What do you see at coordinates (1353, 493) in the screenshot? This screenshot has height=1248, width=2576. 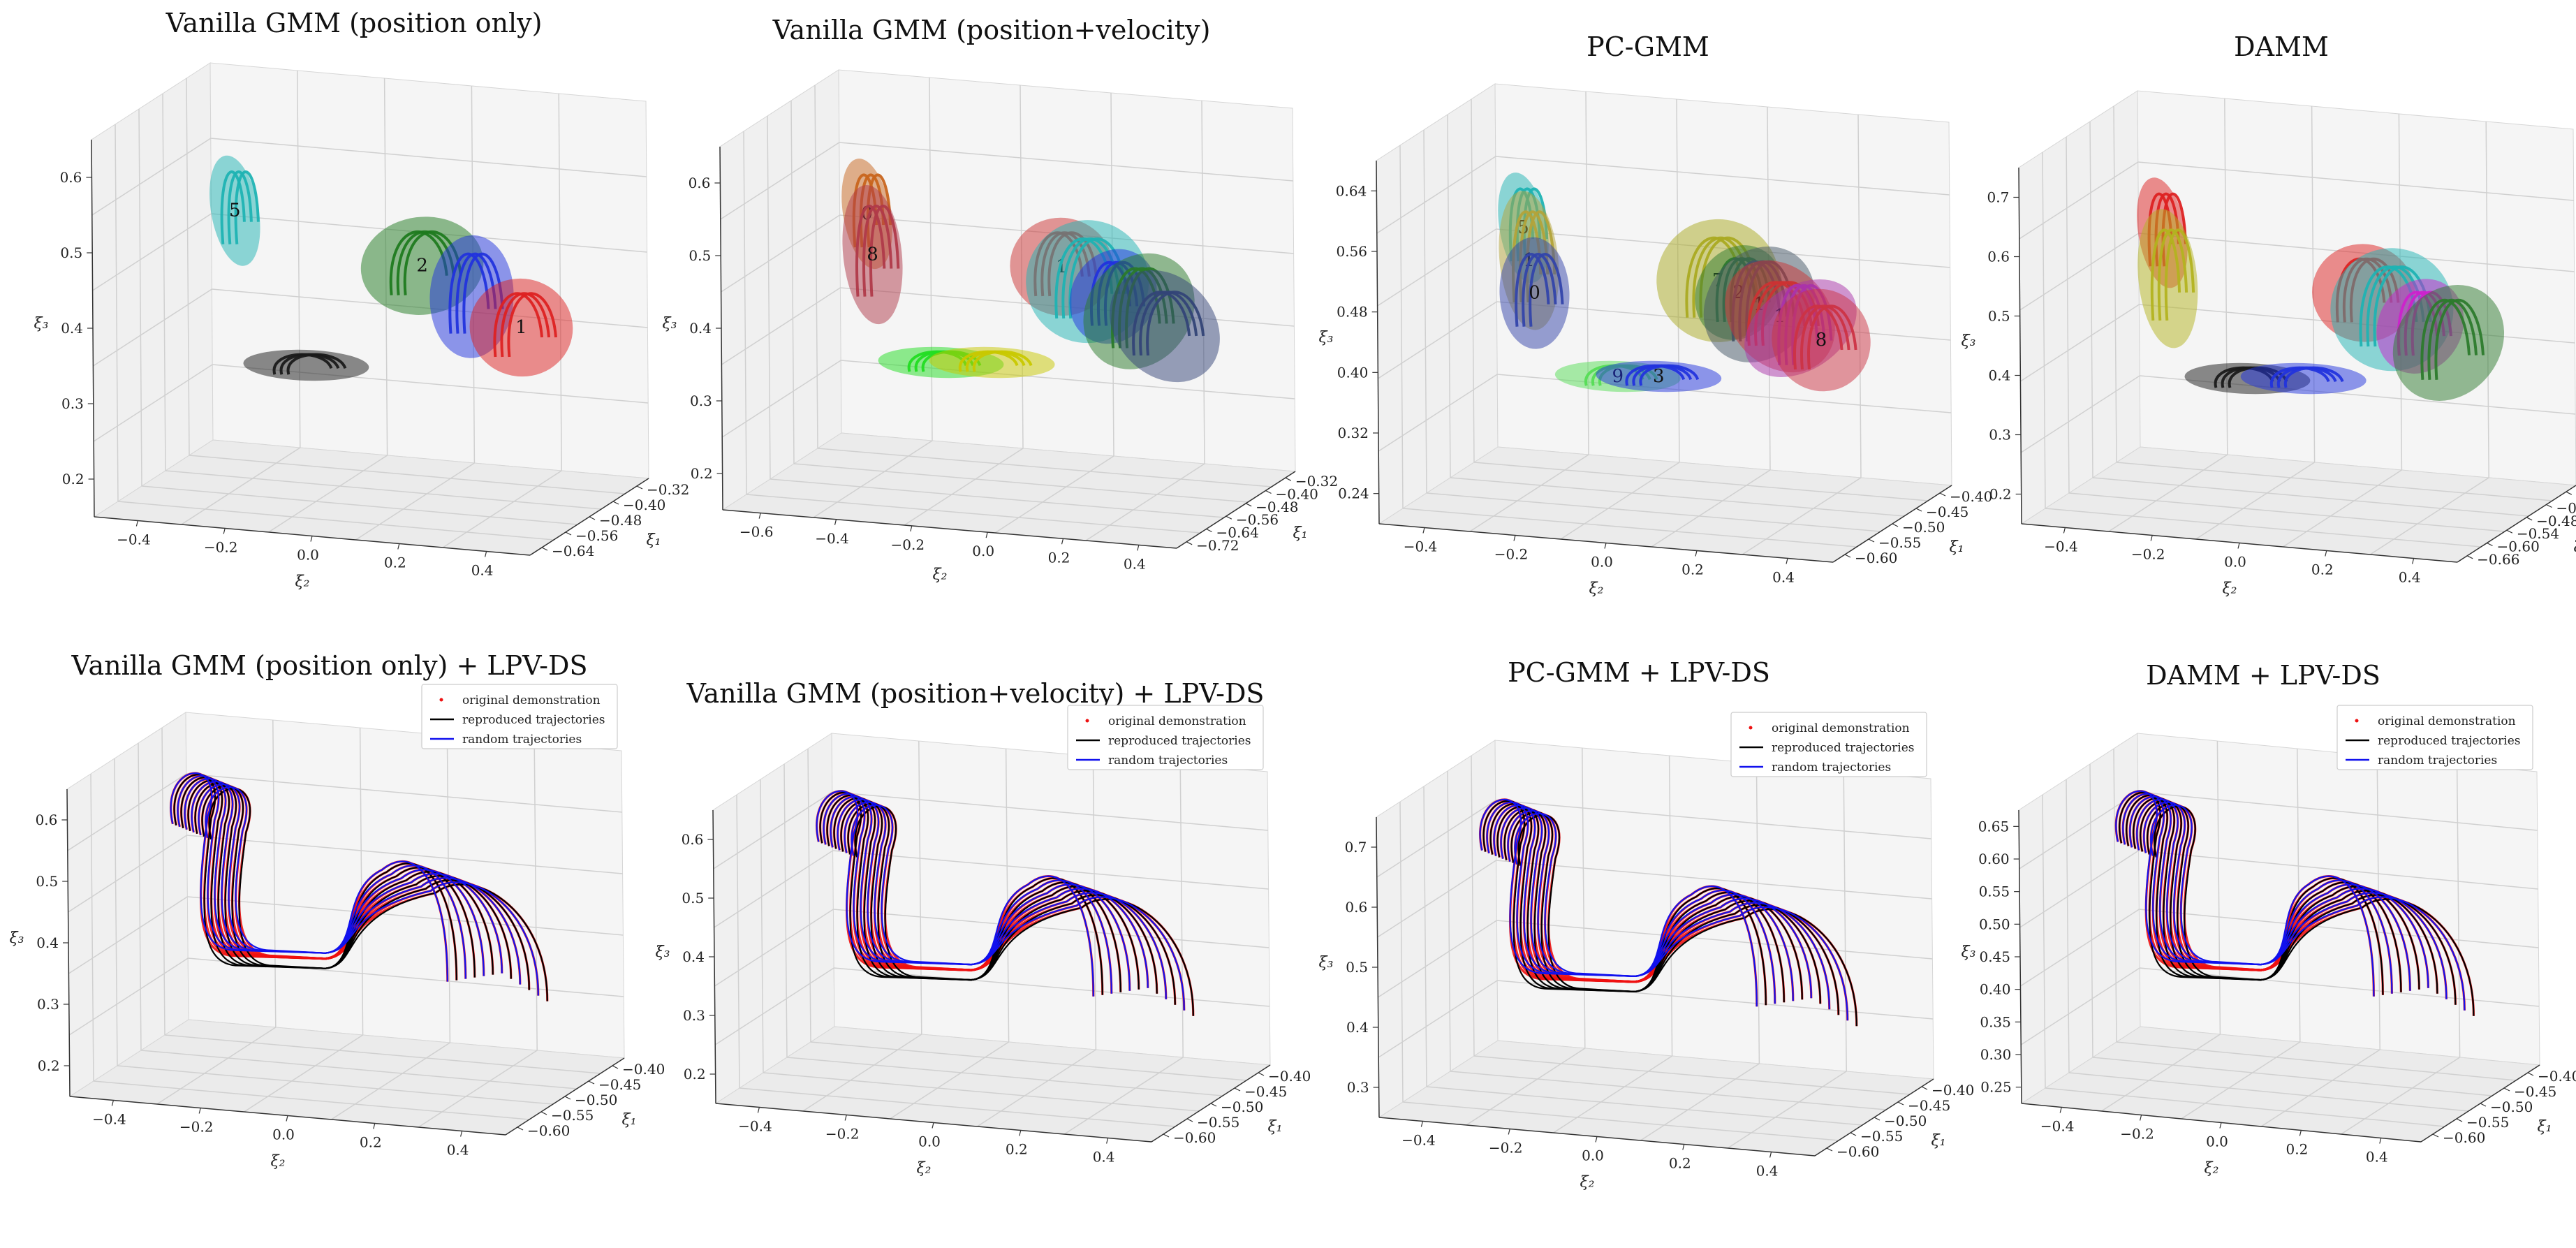 I see `z-tick-label: 0.24` at bounding box center [1353, 493].